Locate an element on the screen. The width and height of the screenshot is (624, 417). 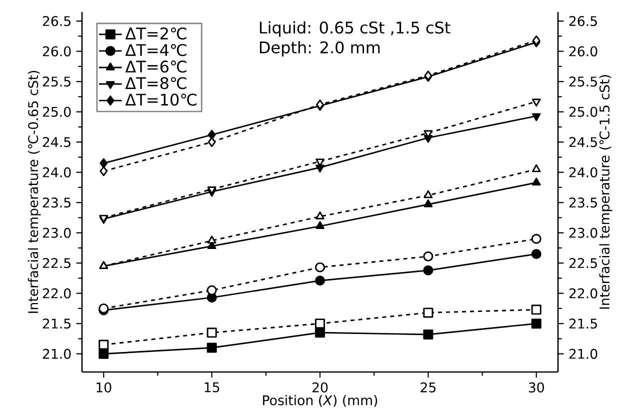
y2-tick-label: 24.5 is located at coordinates (583, 142).